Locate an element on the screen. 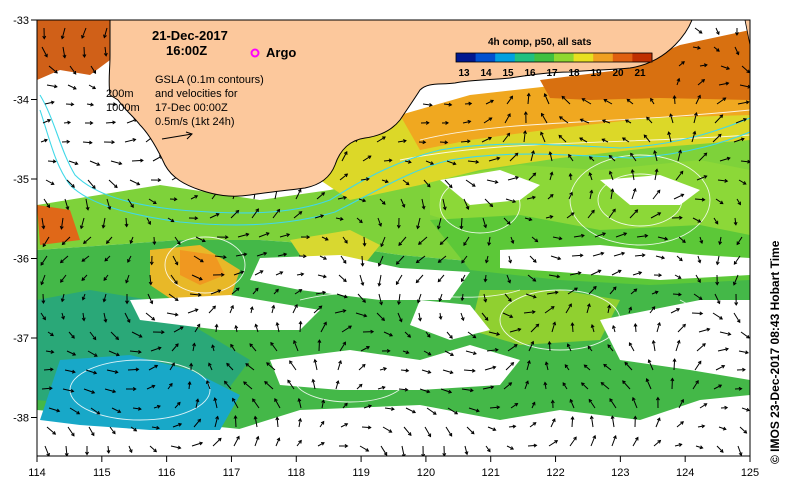 This screenshot has height=492, width=790. colorbar-segment is located at coordinates (505, 57).